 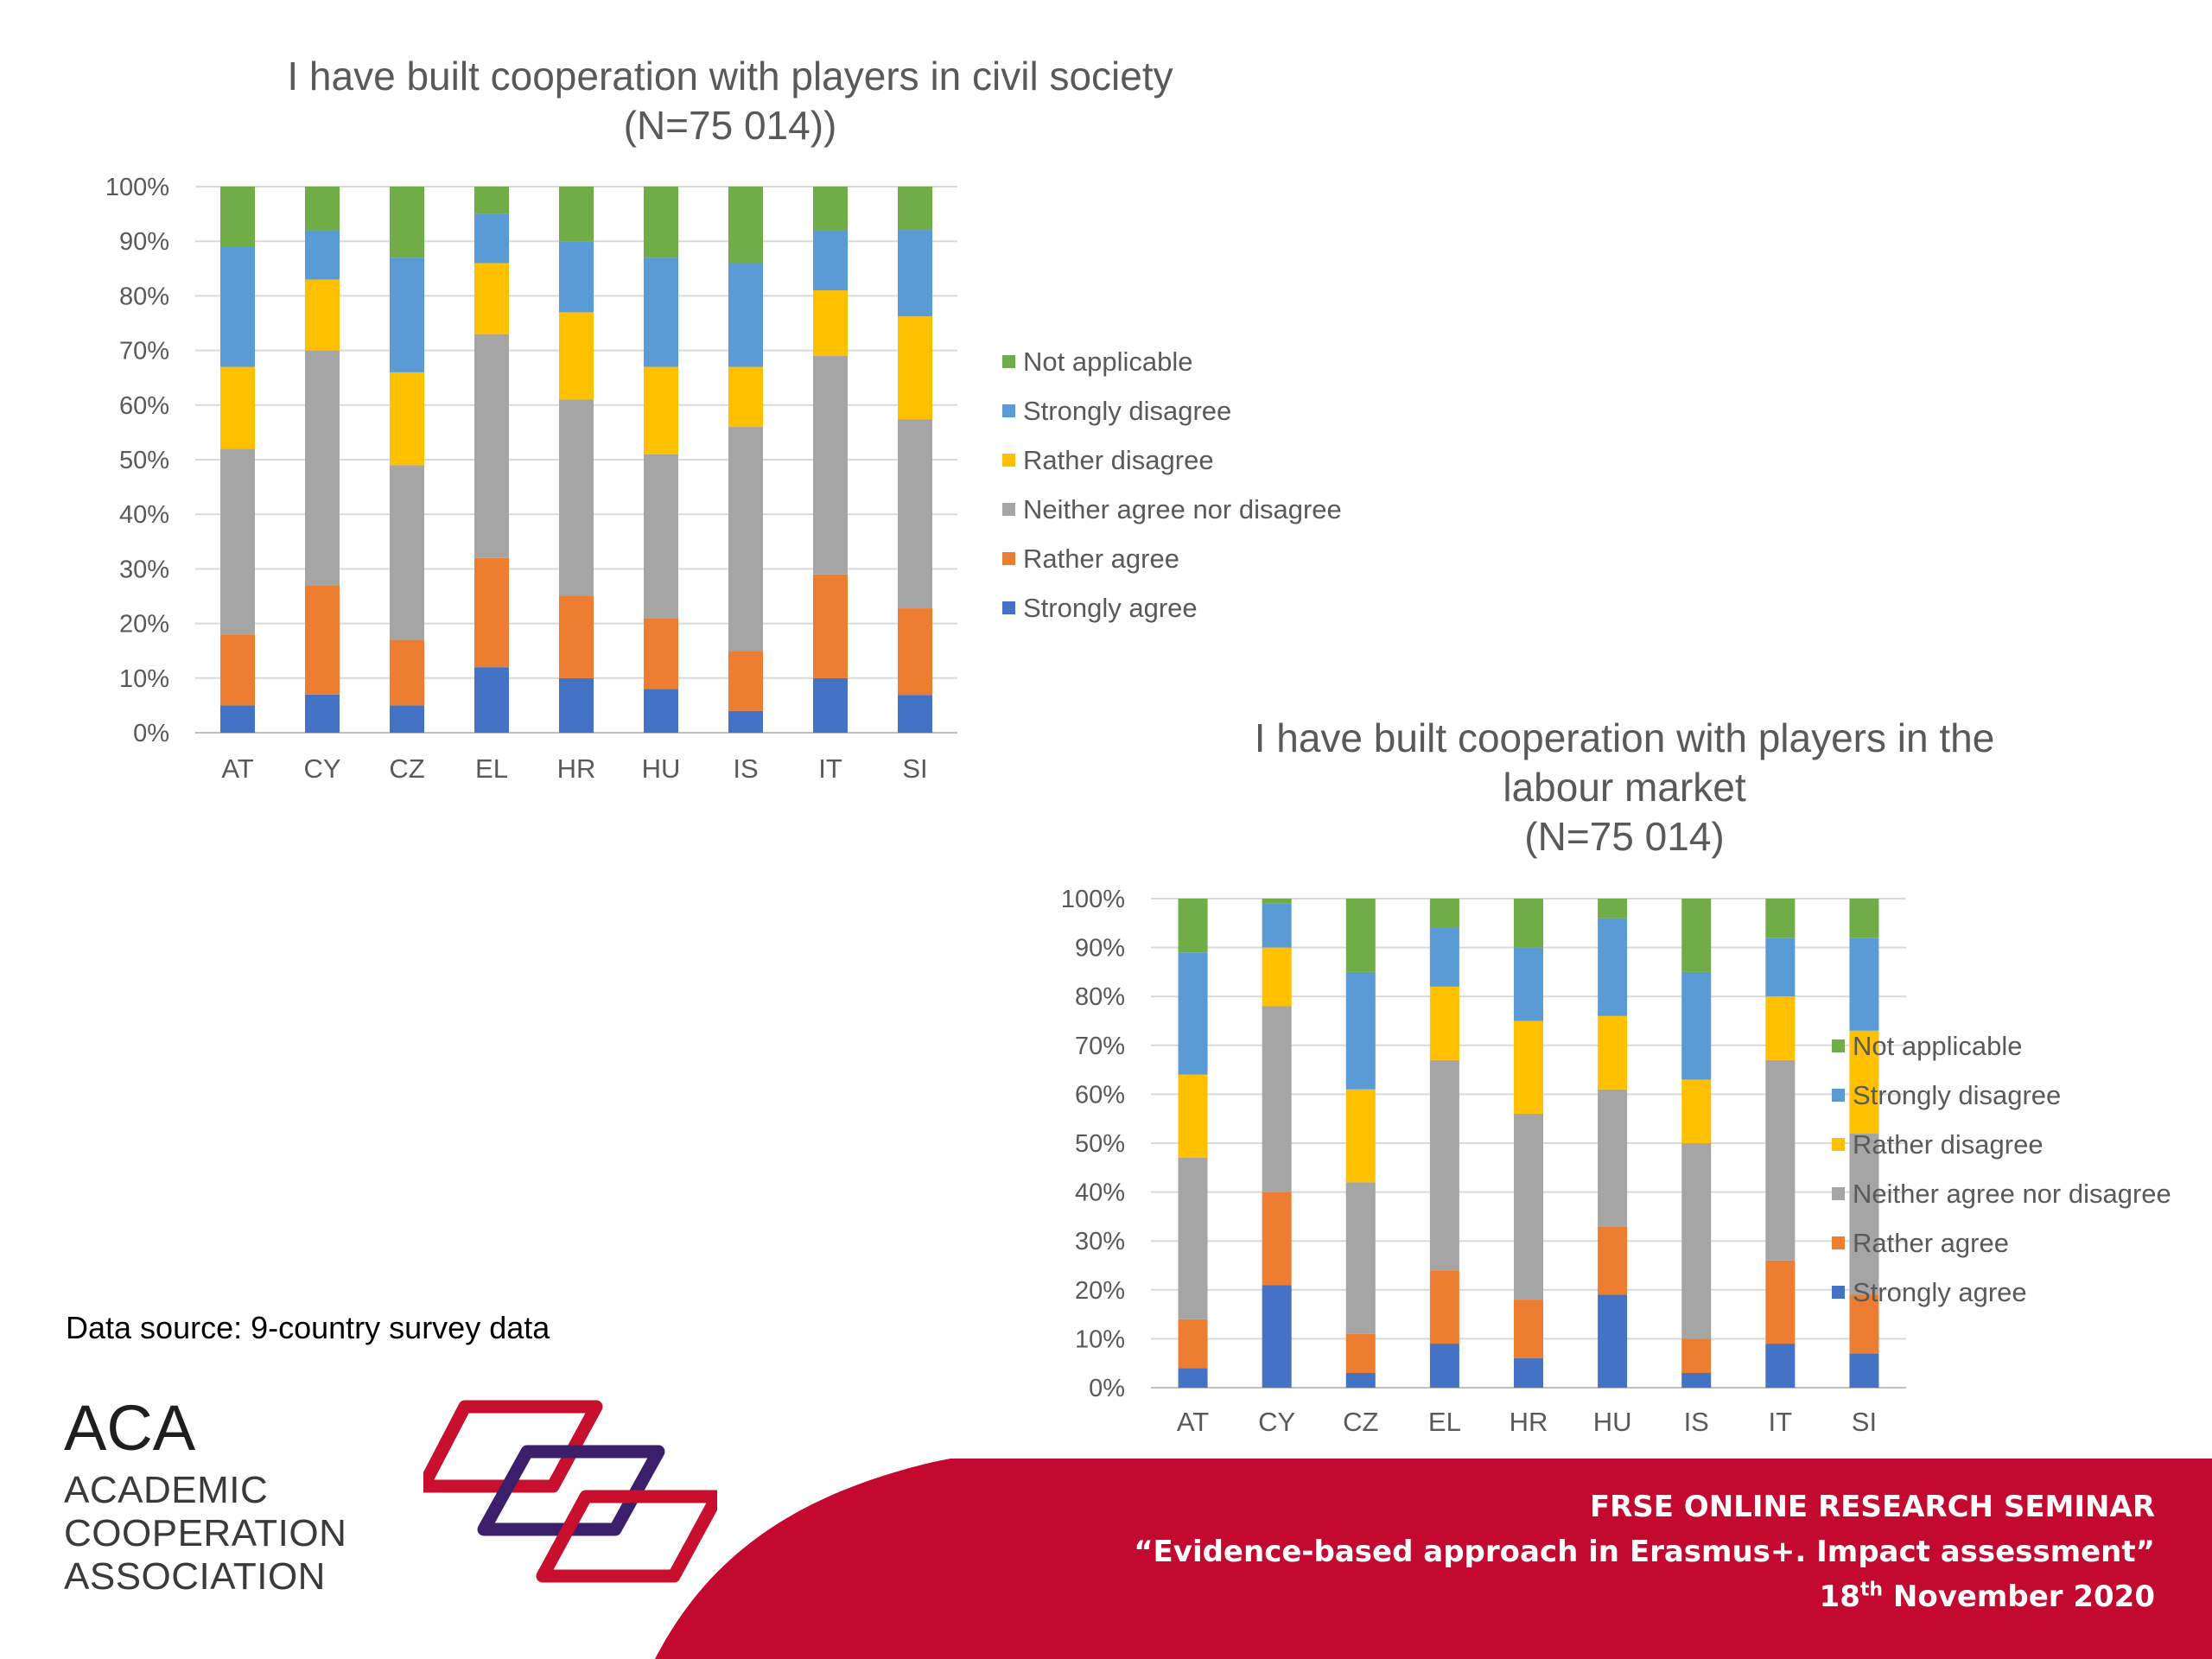 I want to click on bar-segment-HU-neither-agree-nor-disagree, so click(x=661, y=536).